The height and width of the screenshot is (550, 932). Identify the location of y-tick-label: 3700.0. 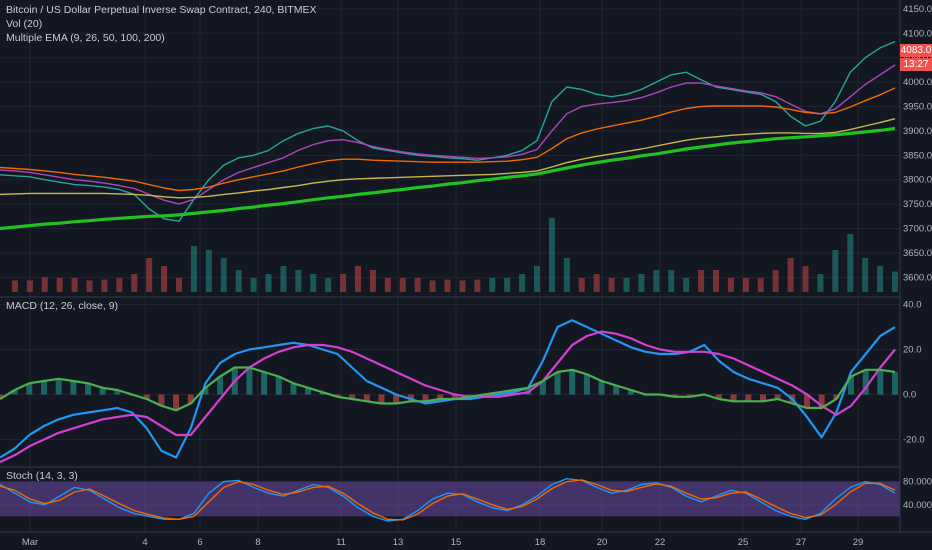
(917, 229).